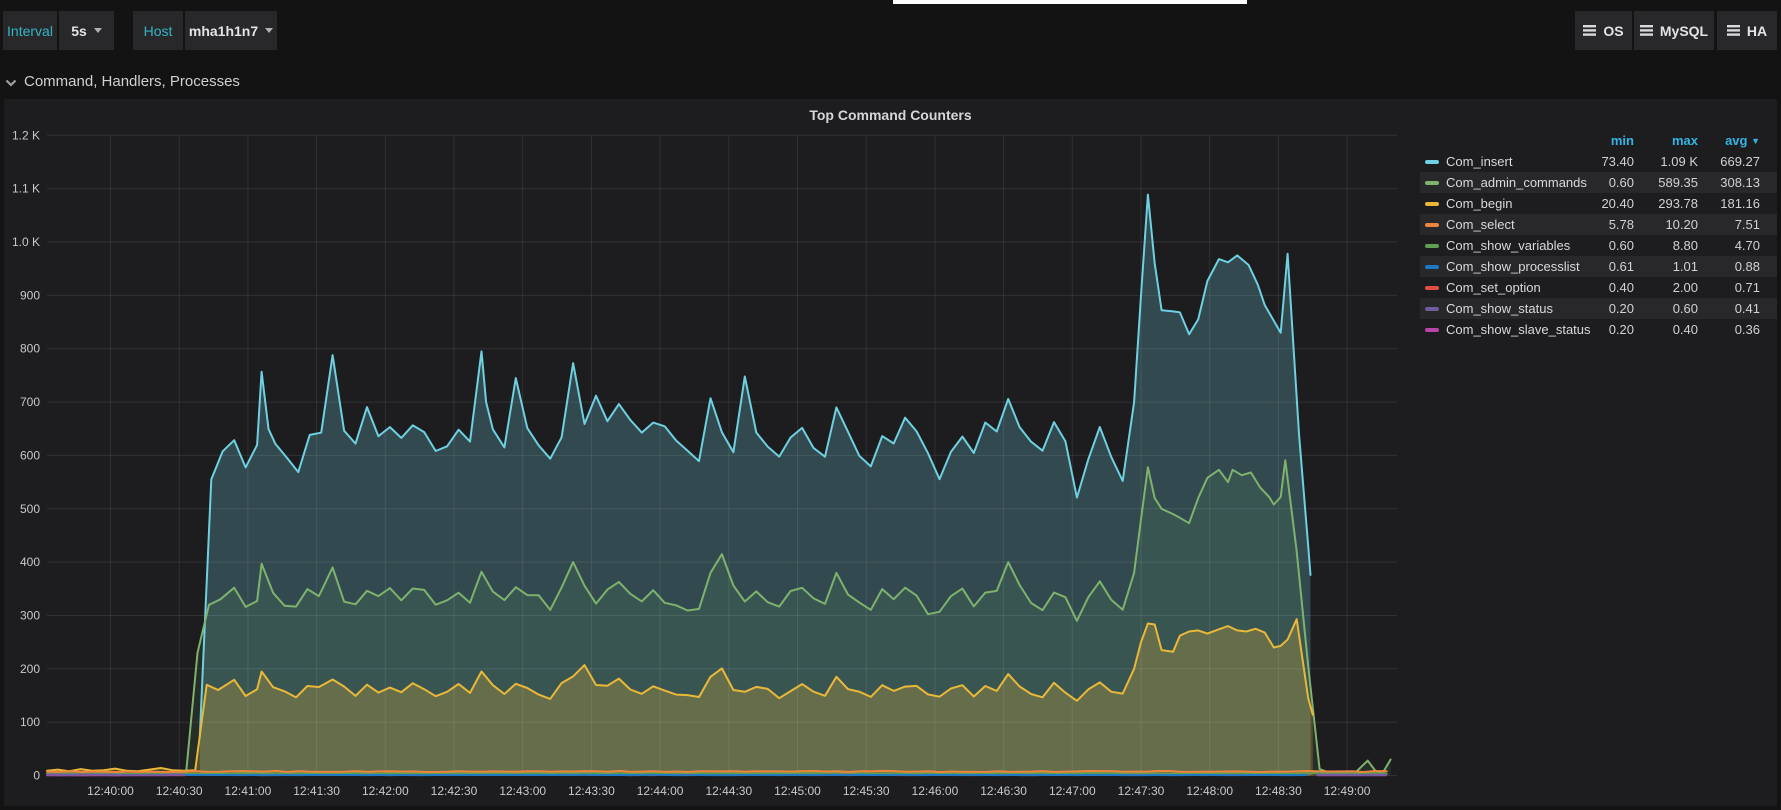 The width and height of the screenshot is (1781, 810). Describe the element at coordinates (1278, 791) in the screenshot. I see `svg-text: 12:48:30` at that location.